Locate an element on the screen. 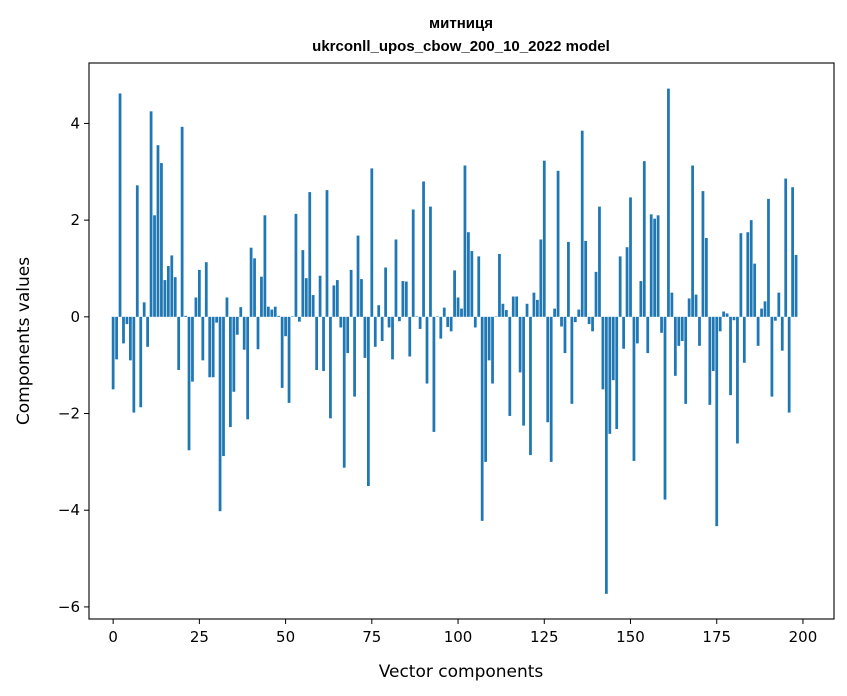 Image resolution: width=847 pixels, height=696 pixels. y-tick-label: 4 is located at coordinates (75, 123).